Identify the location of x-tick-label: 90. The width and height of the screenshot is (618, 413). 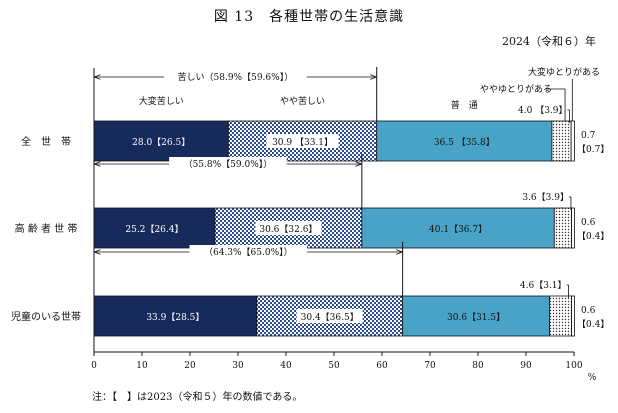
(526, 366).